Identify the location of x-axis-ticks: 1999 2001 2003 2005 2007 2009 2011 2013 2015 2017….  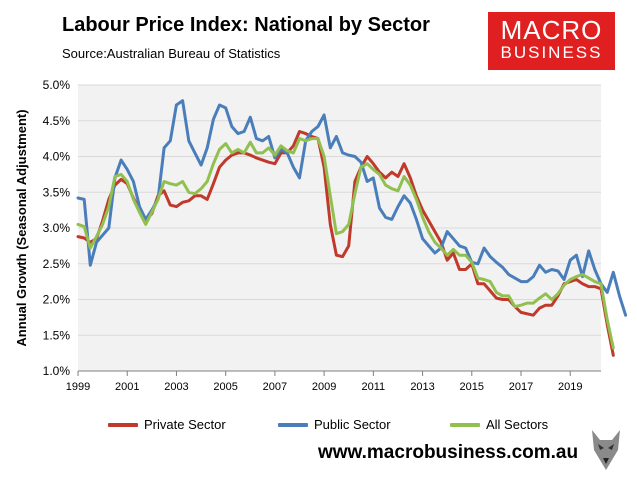
(324, 382).